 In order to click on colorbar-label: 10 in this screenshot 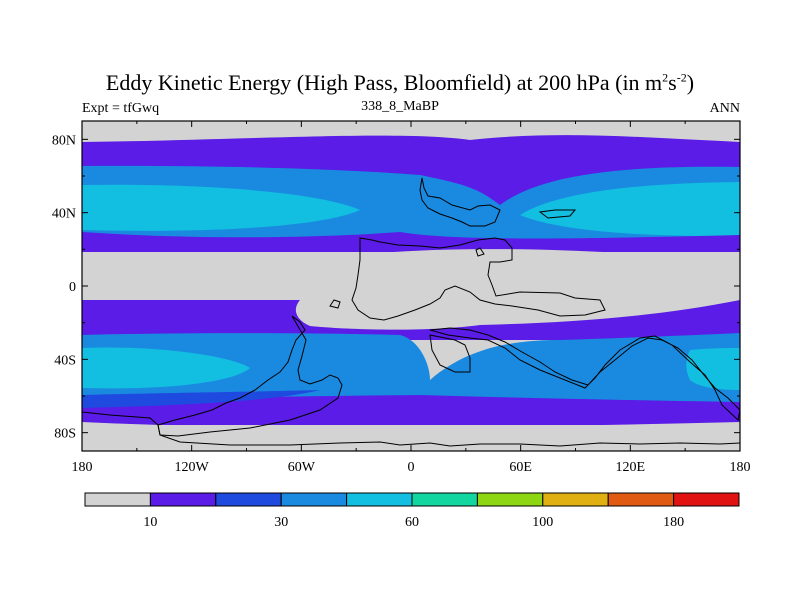, I will do `click(150, 522)`.